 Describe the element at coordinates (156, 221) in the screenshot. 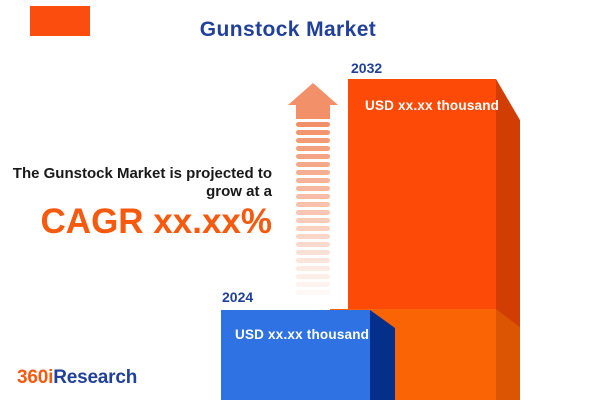

I see `cagr-text: CAGR xx.xx%` at that location.